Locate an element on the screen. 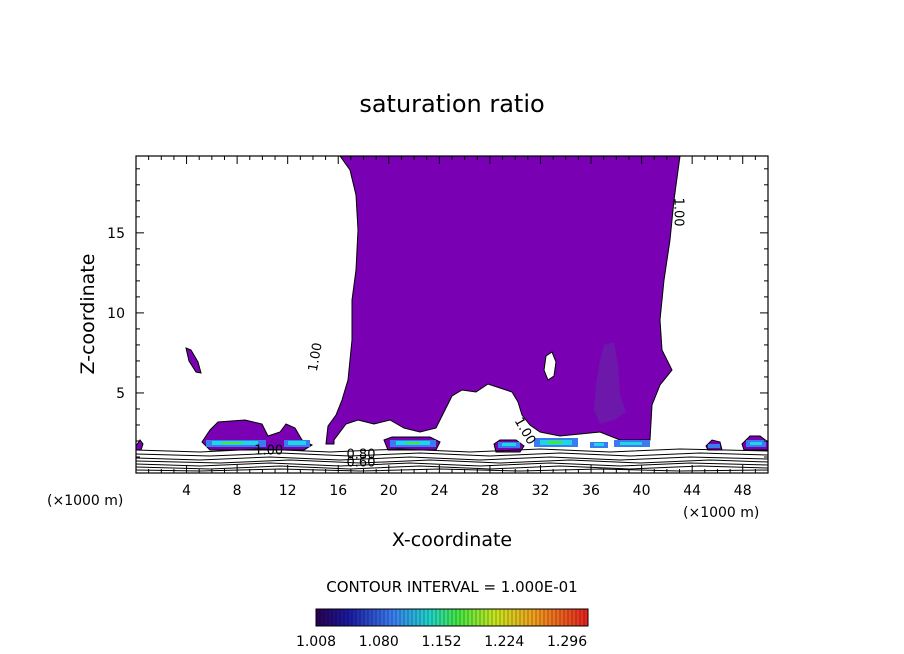  supersaturation-cores is located at coordinates (486, 443).